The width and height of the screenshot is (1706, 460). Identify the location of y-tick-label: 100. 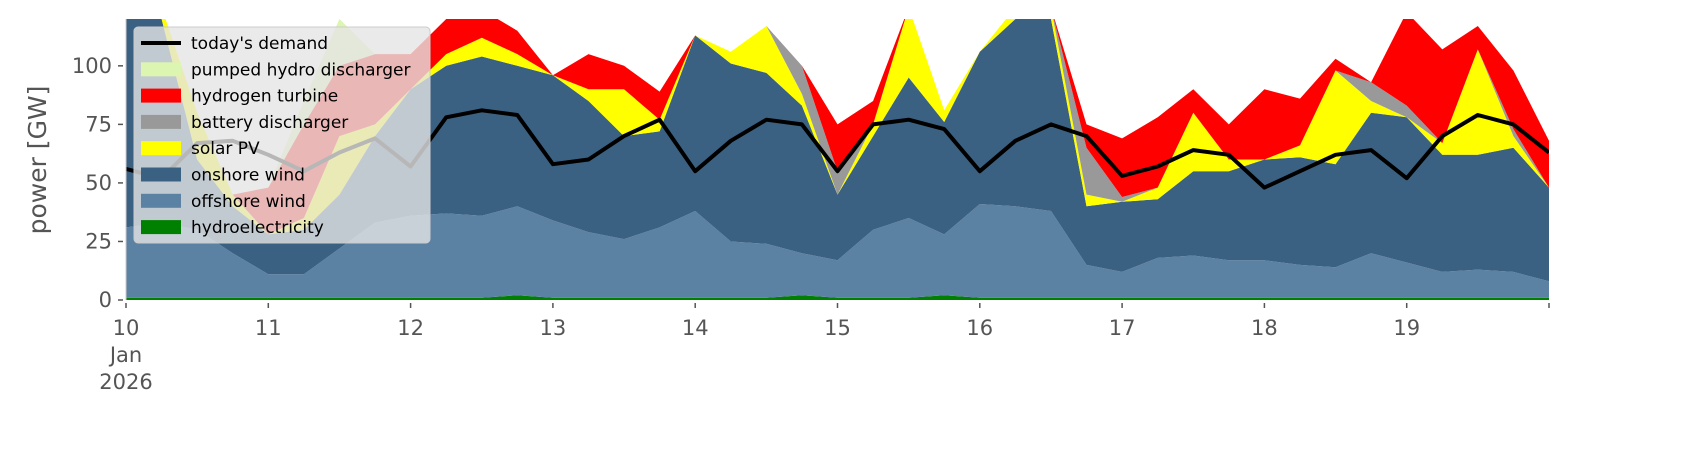
(92, 66).